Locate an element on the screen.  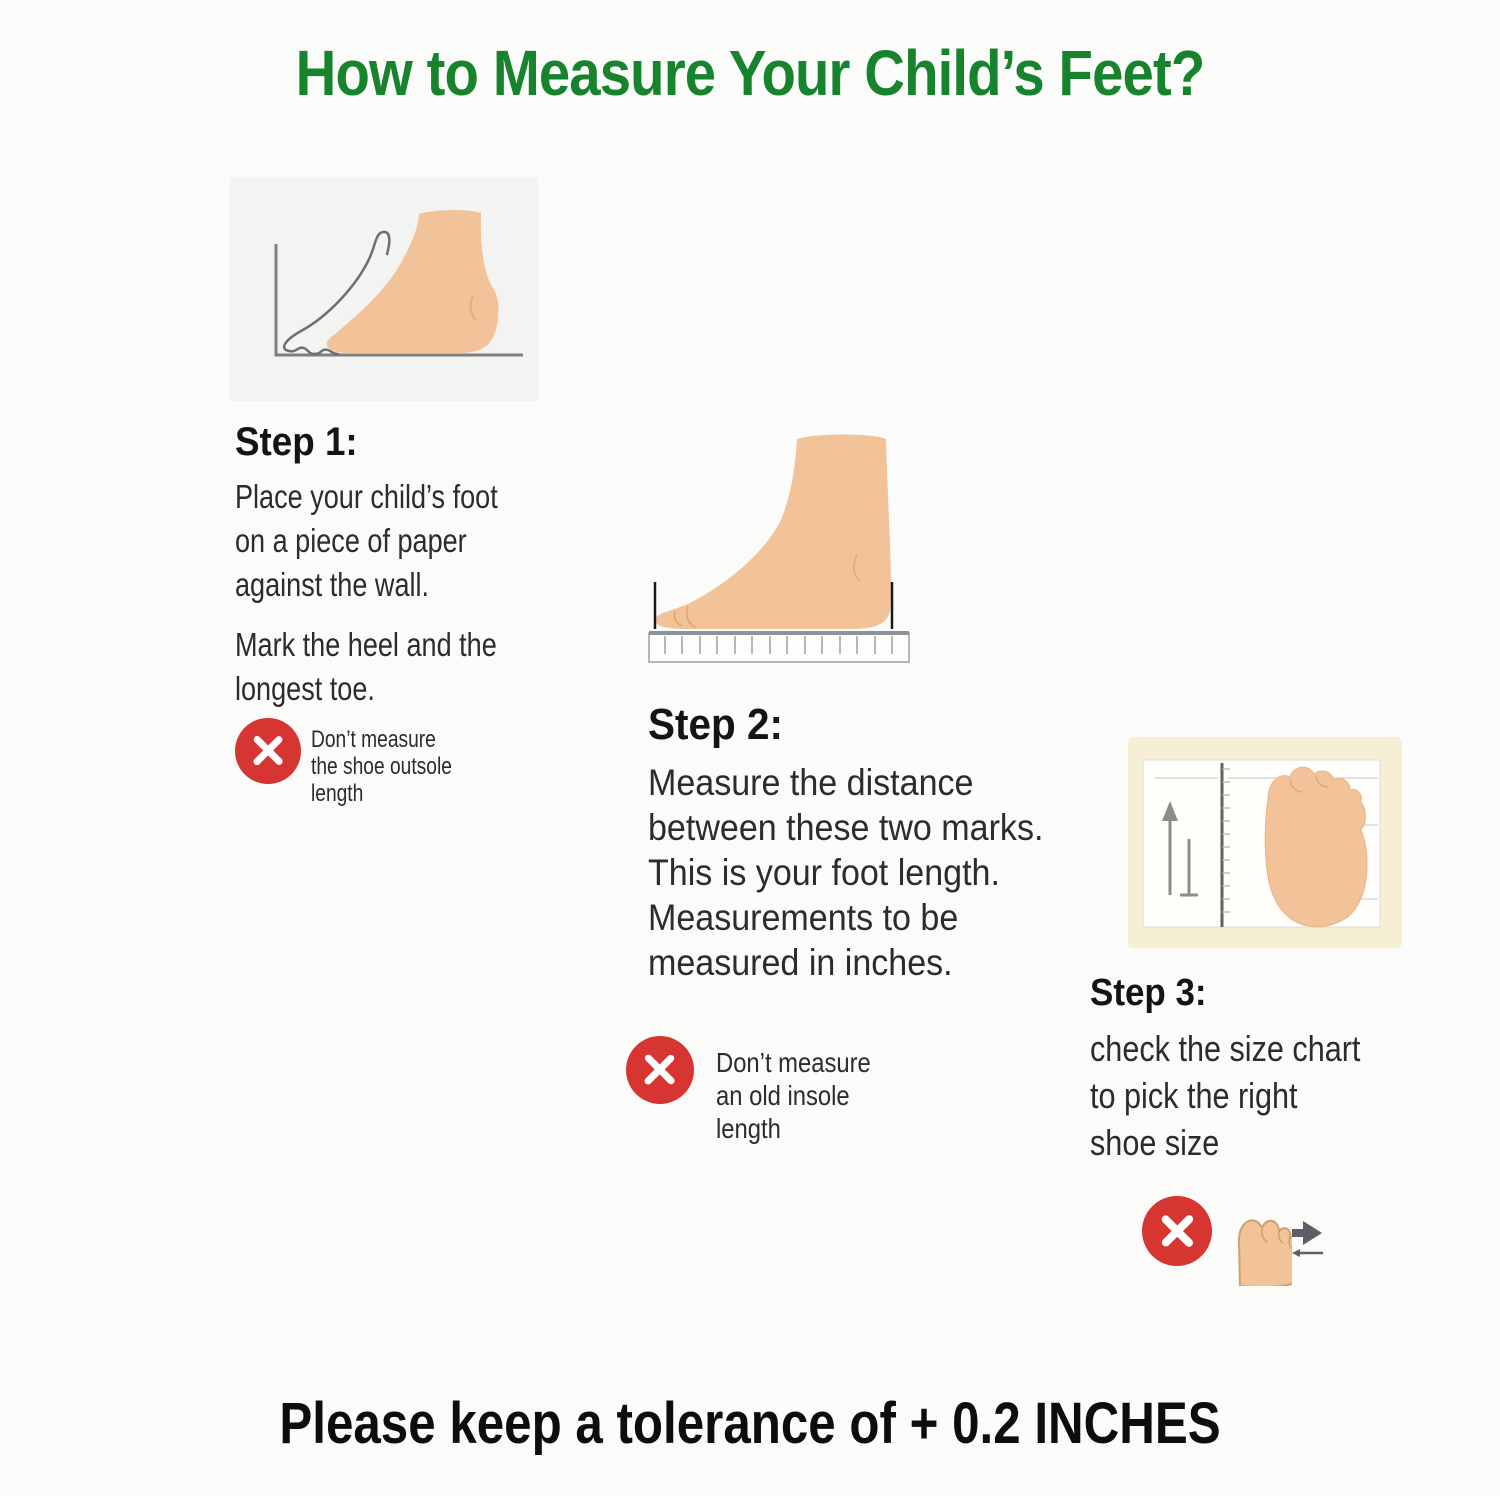
foot-toes-icon is located at coordinates (1264, 1252).